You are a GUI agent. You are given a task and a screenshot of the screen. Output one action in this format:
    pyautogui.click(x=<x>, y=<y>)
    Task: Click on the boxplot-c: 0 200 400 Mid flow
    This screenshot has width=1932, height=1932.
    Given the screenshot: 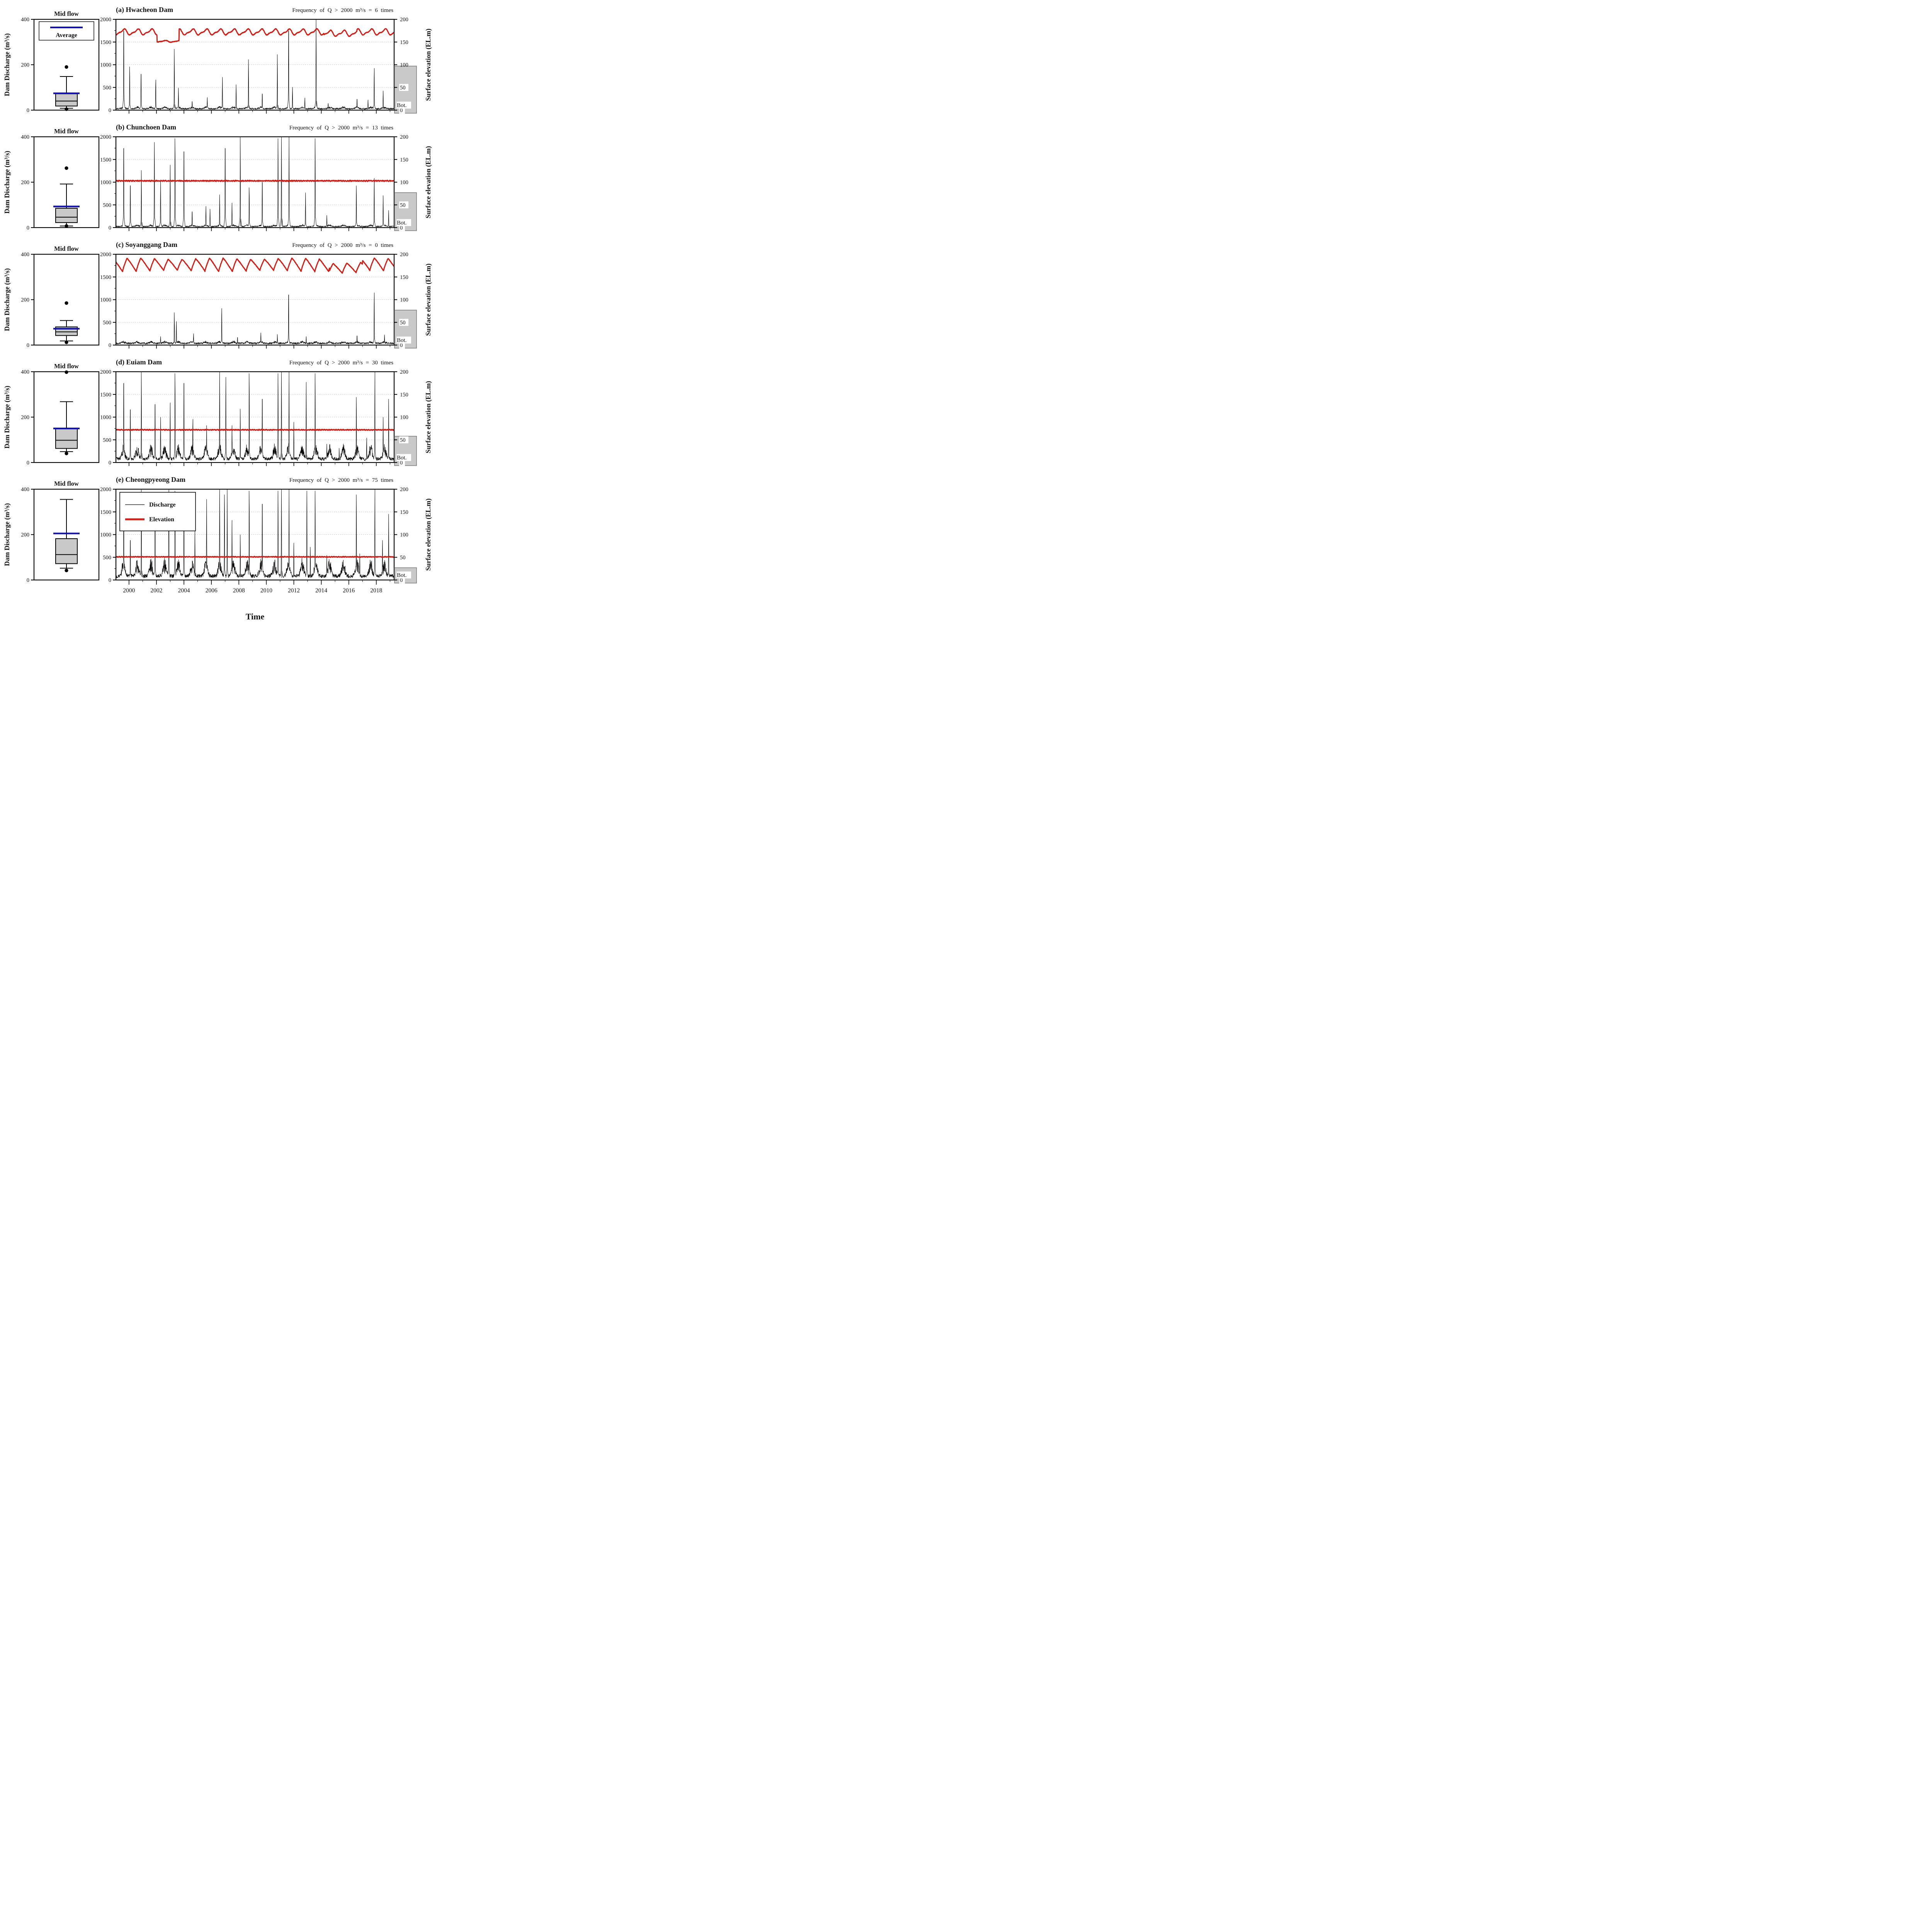 What is the action you would take?
    pyautogui.click(x=61, y=297)
    